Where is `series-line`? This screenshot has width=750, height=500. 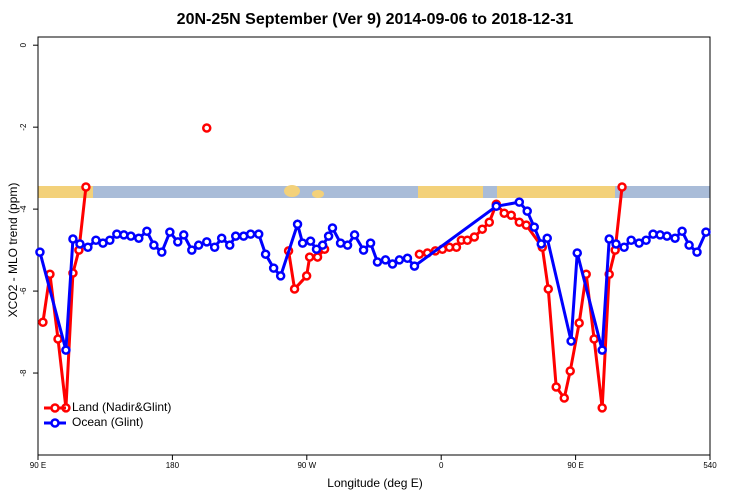 series-line is located at coordinates (64, 297).